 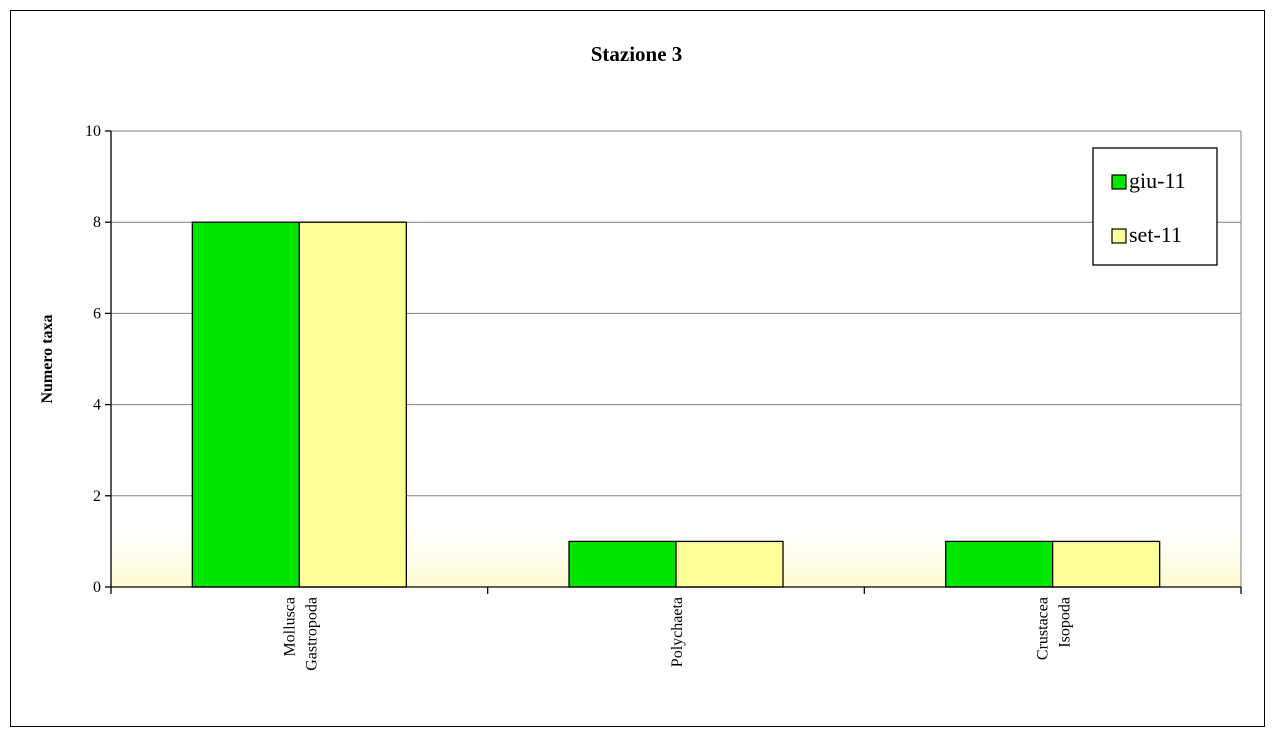 I want to click on y-tick-label: 10, so click(x=93, y=131).